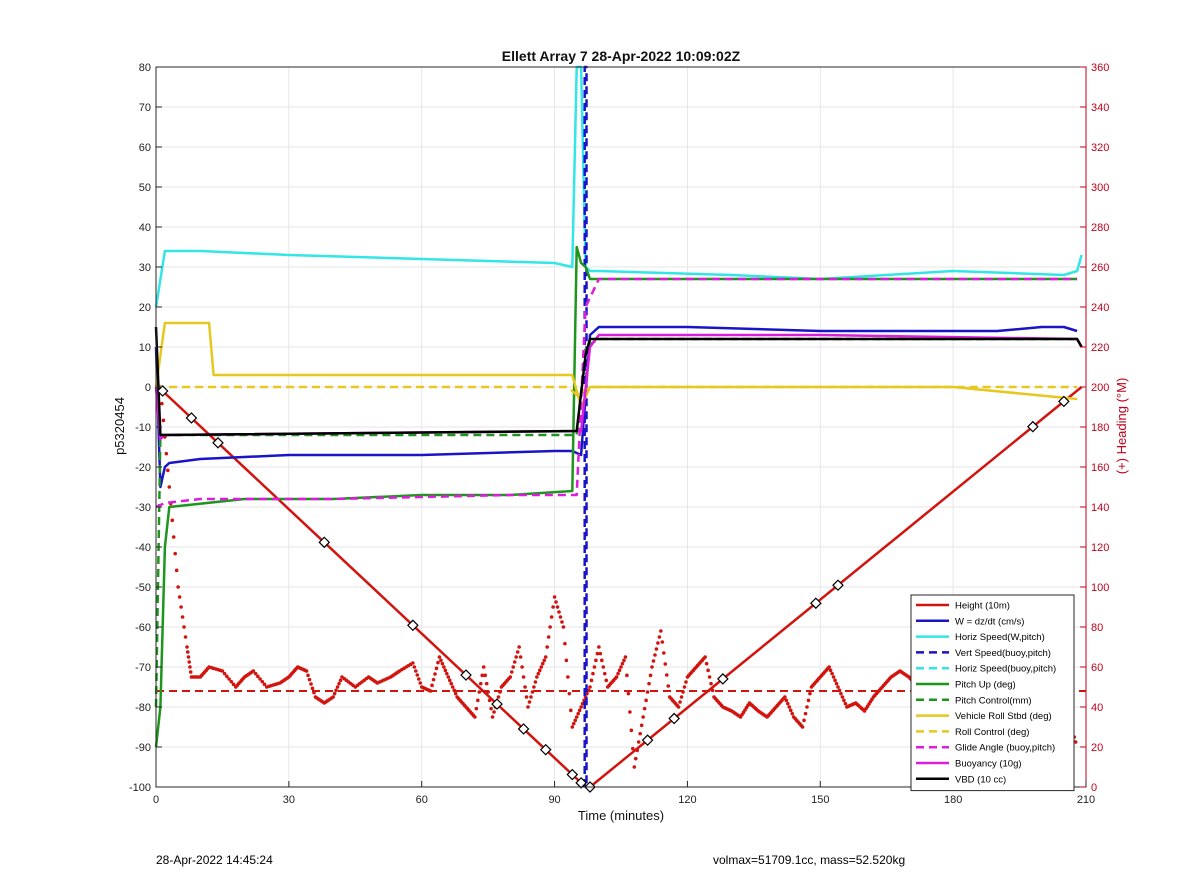 The width and height of the screenshot is (1200, 885). Describe the element at coordinates (214, 860) in the screenshot. I see `footer-timestamp: 28-Apr-2022 14:45:24` at that location.